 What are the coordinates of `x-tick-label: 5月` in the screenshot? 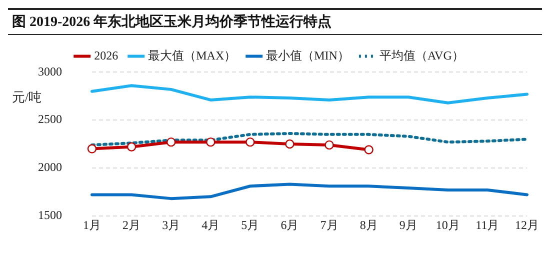 It's located at (250, 225).